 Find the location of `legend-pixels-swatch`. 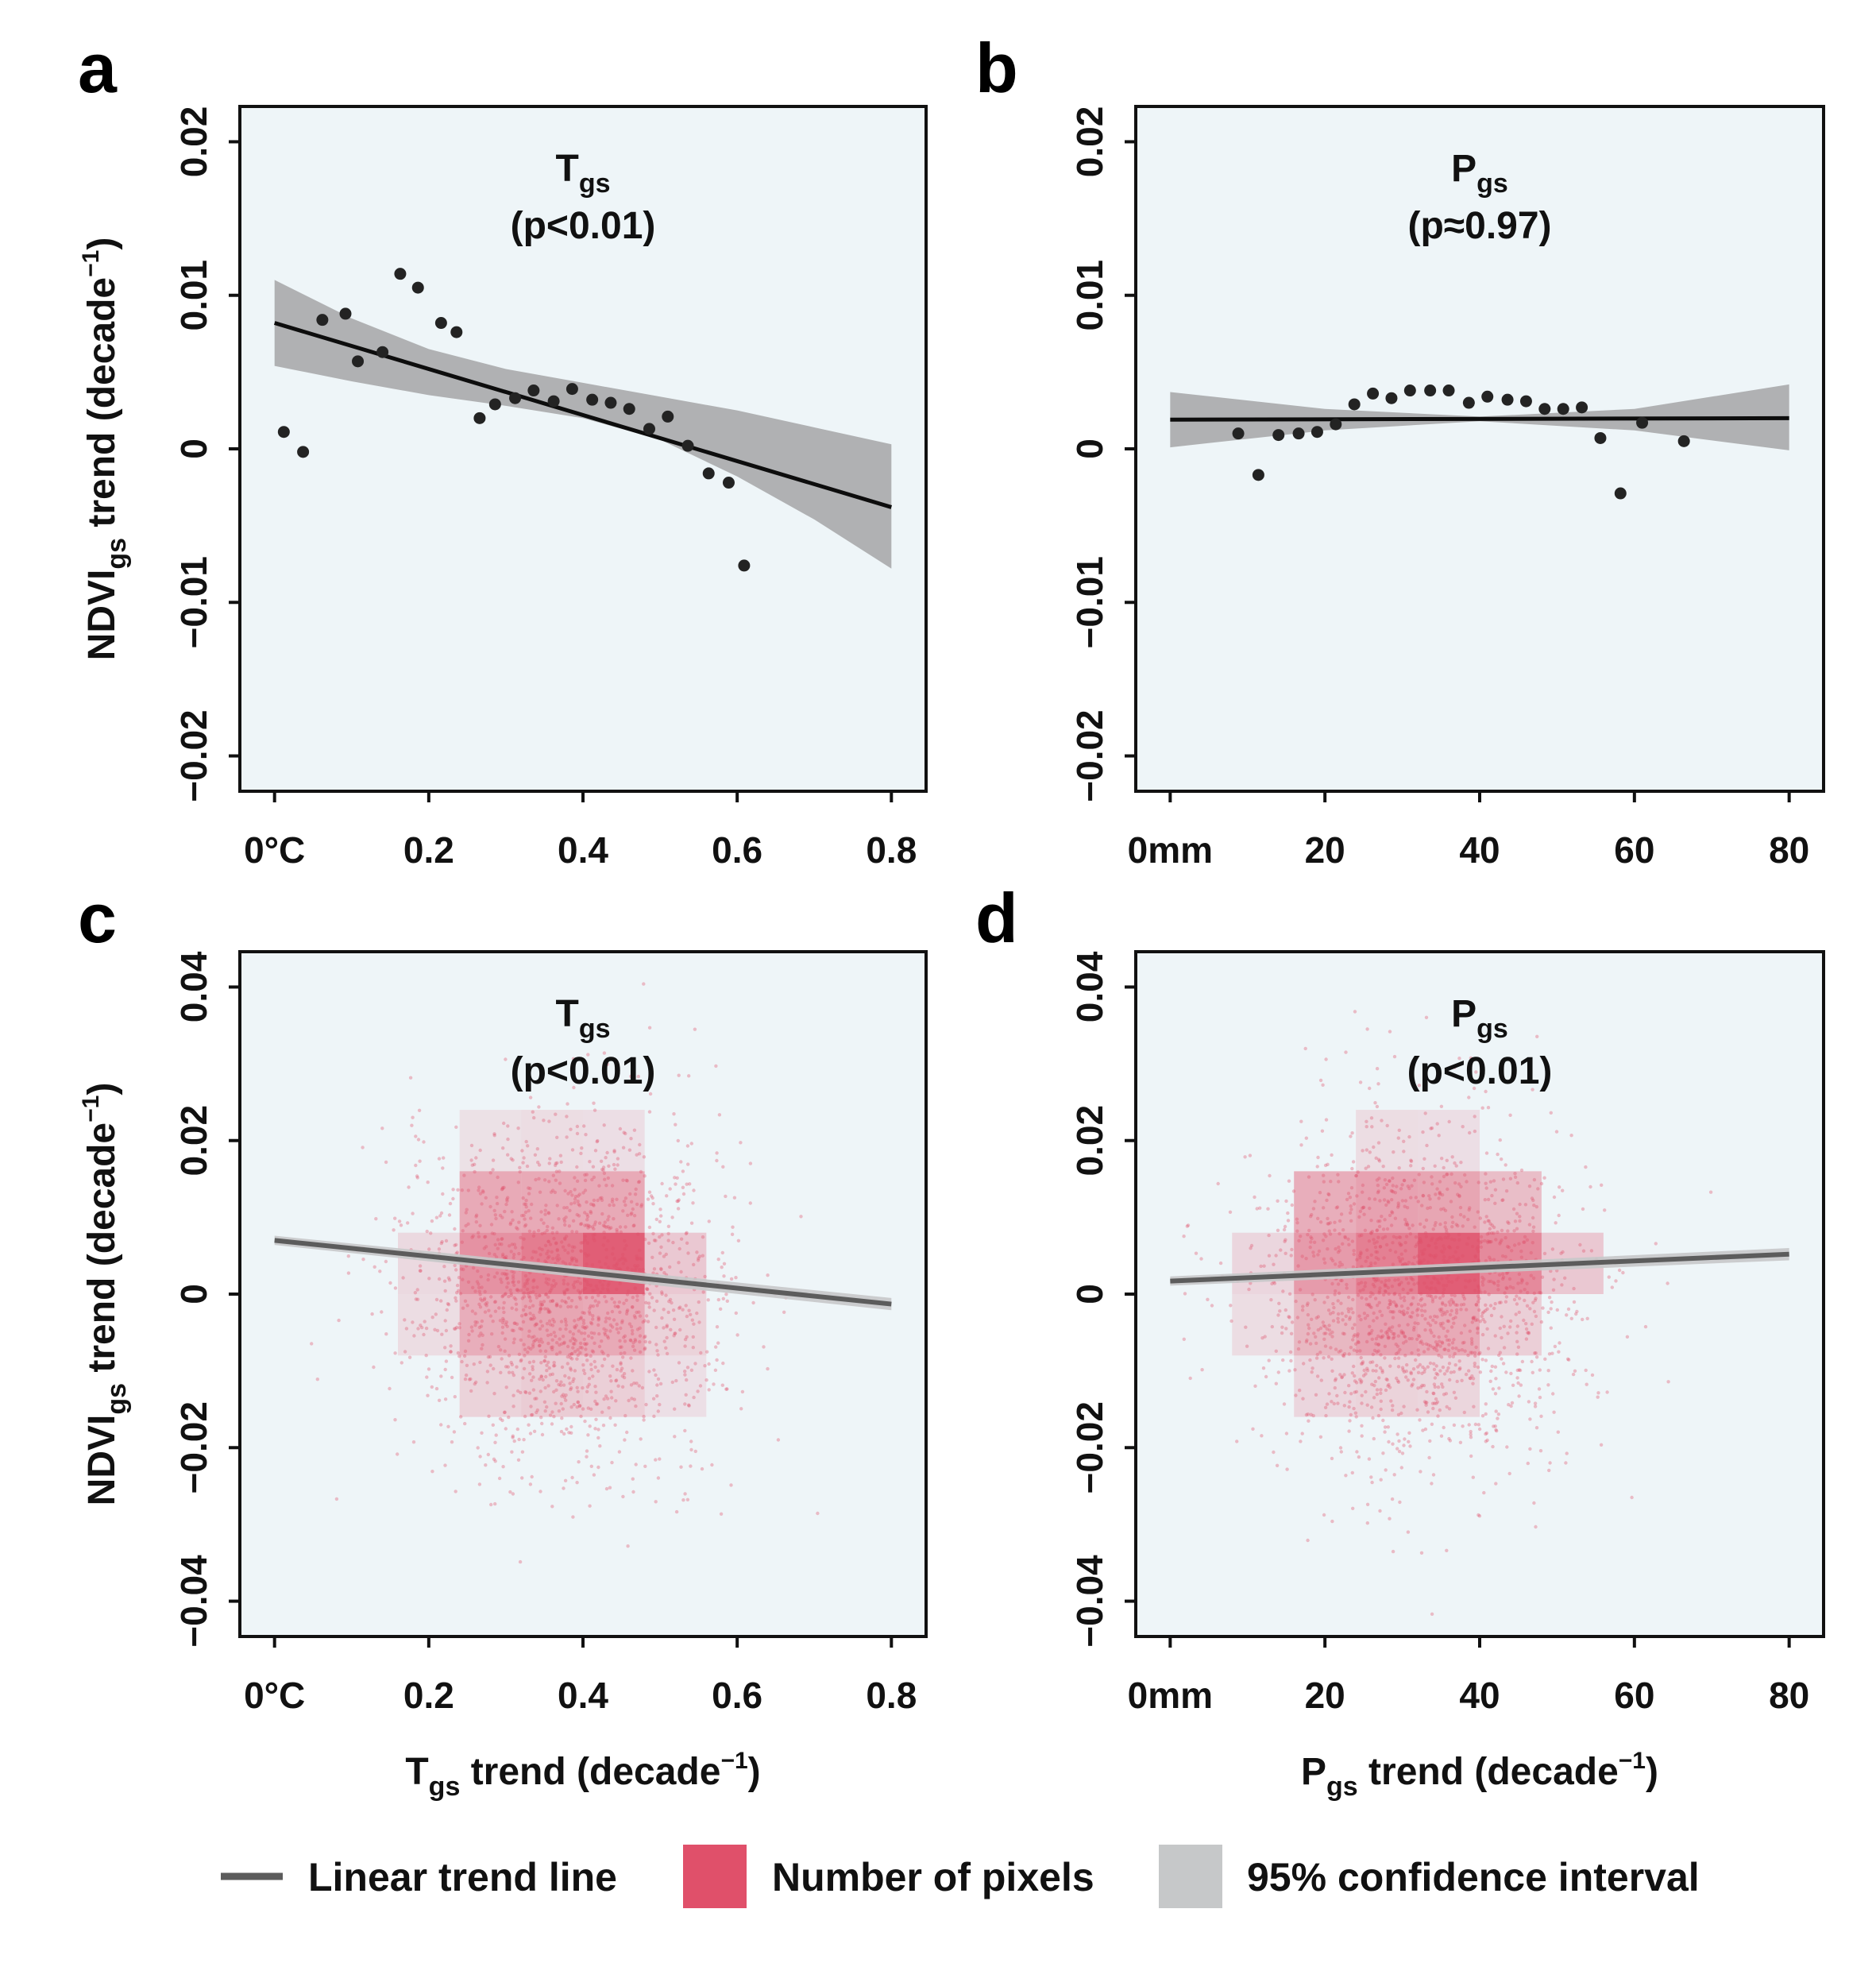

legend-pixels-swatch is located at coordinates (715, 1876).